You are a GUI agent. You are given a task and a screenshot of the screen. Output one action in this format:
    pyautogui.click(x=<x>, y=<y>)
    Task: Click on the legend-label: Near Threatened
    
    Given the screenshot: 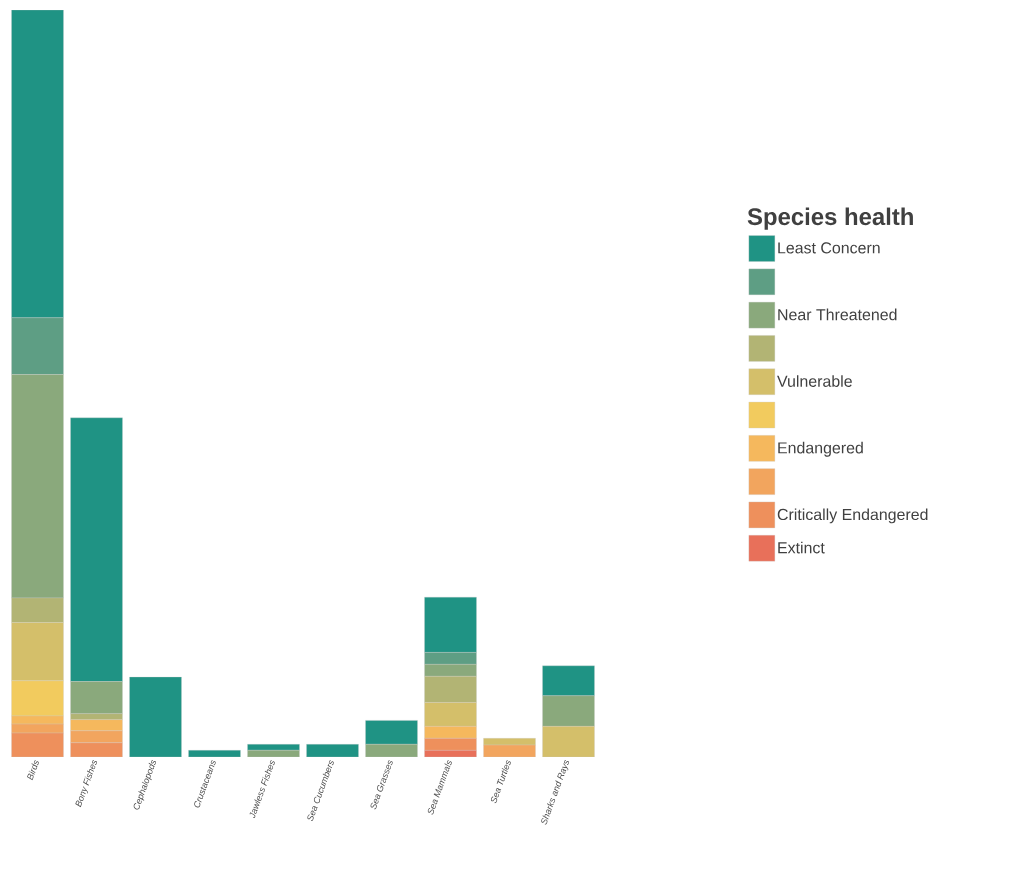 What is the action you would take?
    pyautogui.click(x=837, y=314)
    